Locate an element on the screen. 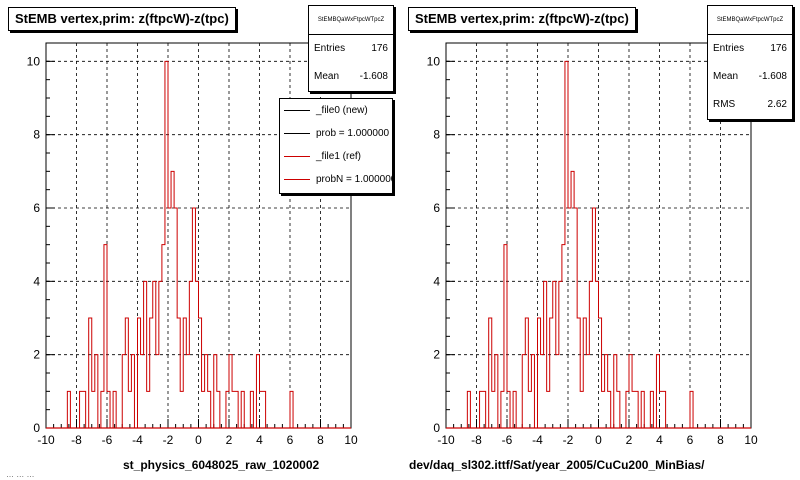 This screenshot has height=480, width=800. legend-label: probN = 1.000000 is located at coordinates (354, 179).